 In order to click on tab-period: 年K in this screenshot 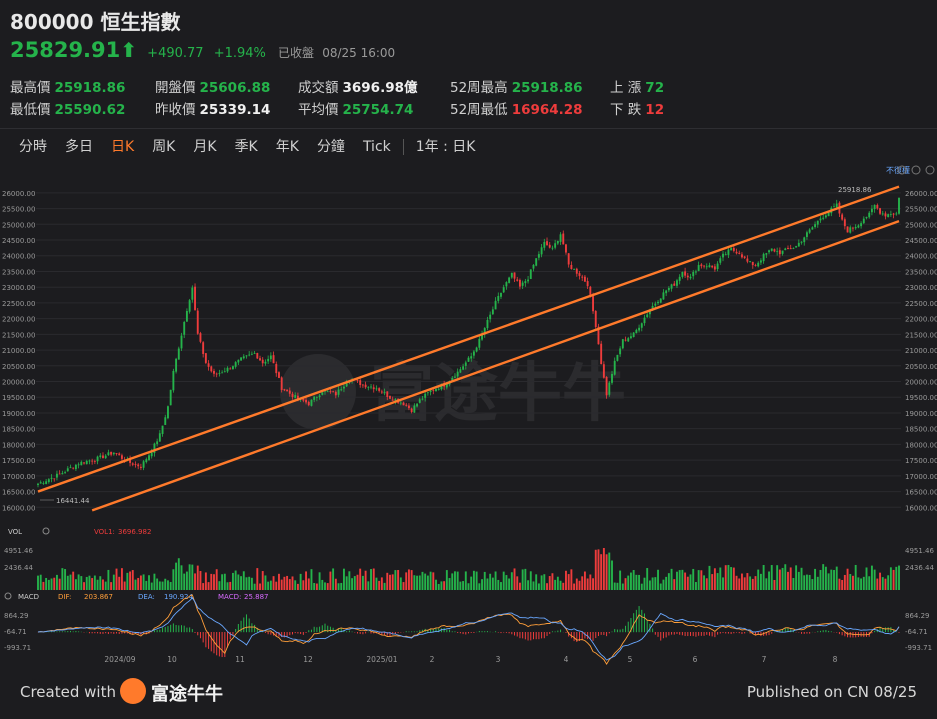, I will do `click(287, 147)`.